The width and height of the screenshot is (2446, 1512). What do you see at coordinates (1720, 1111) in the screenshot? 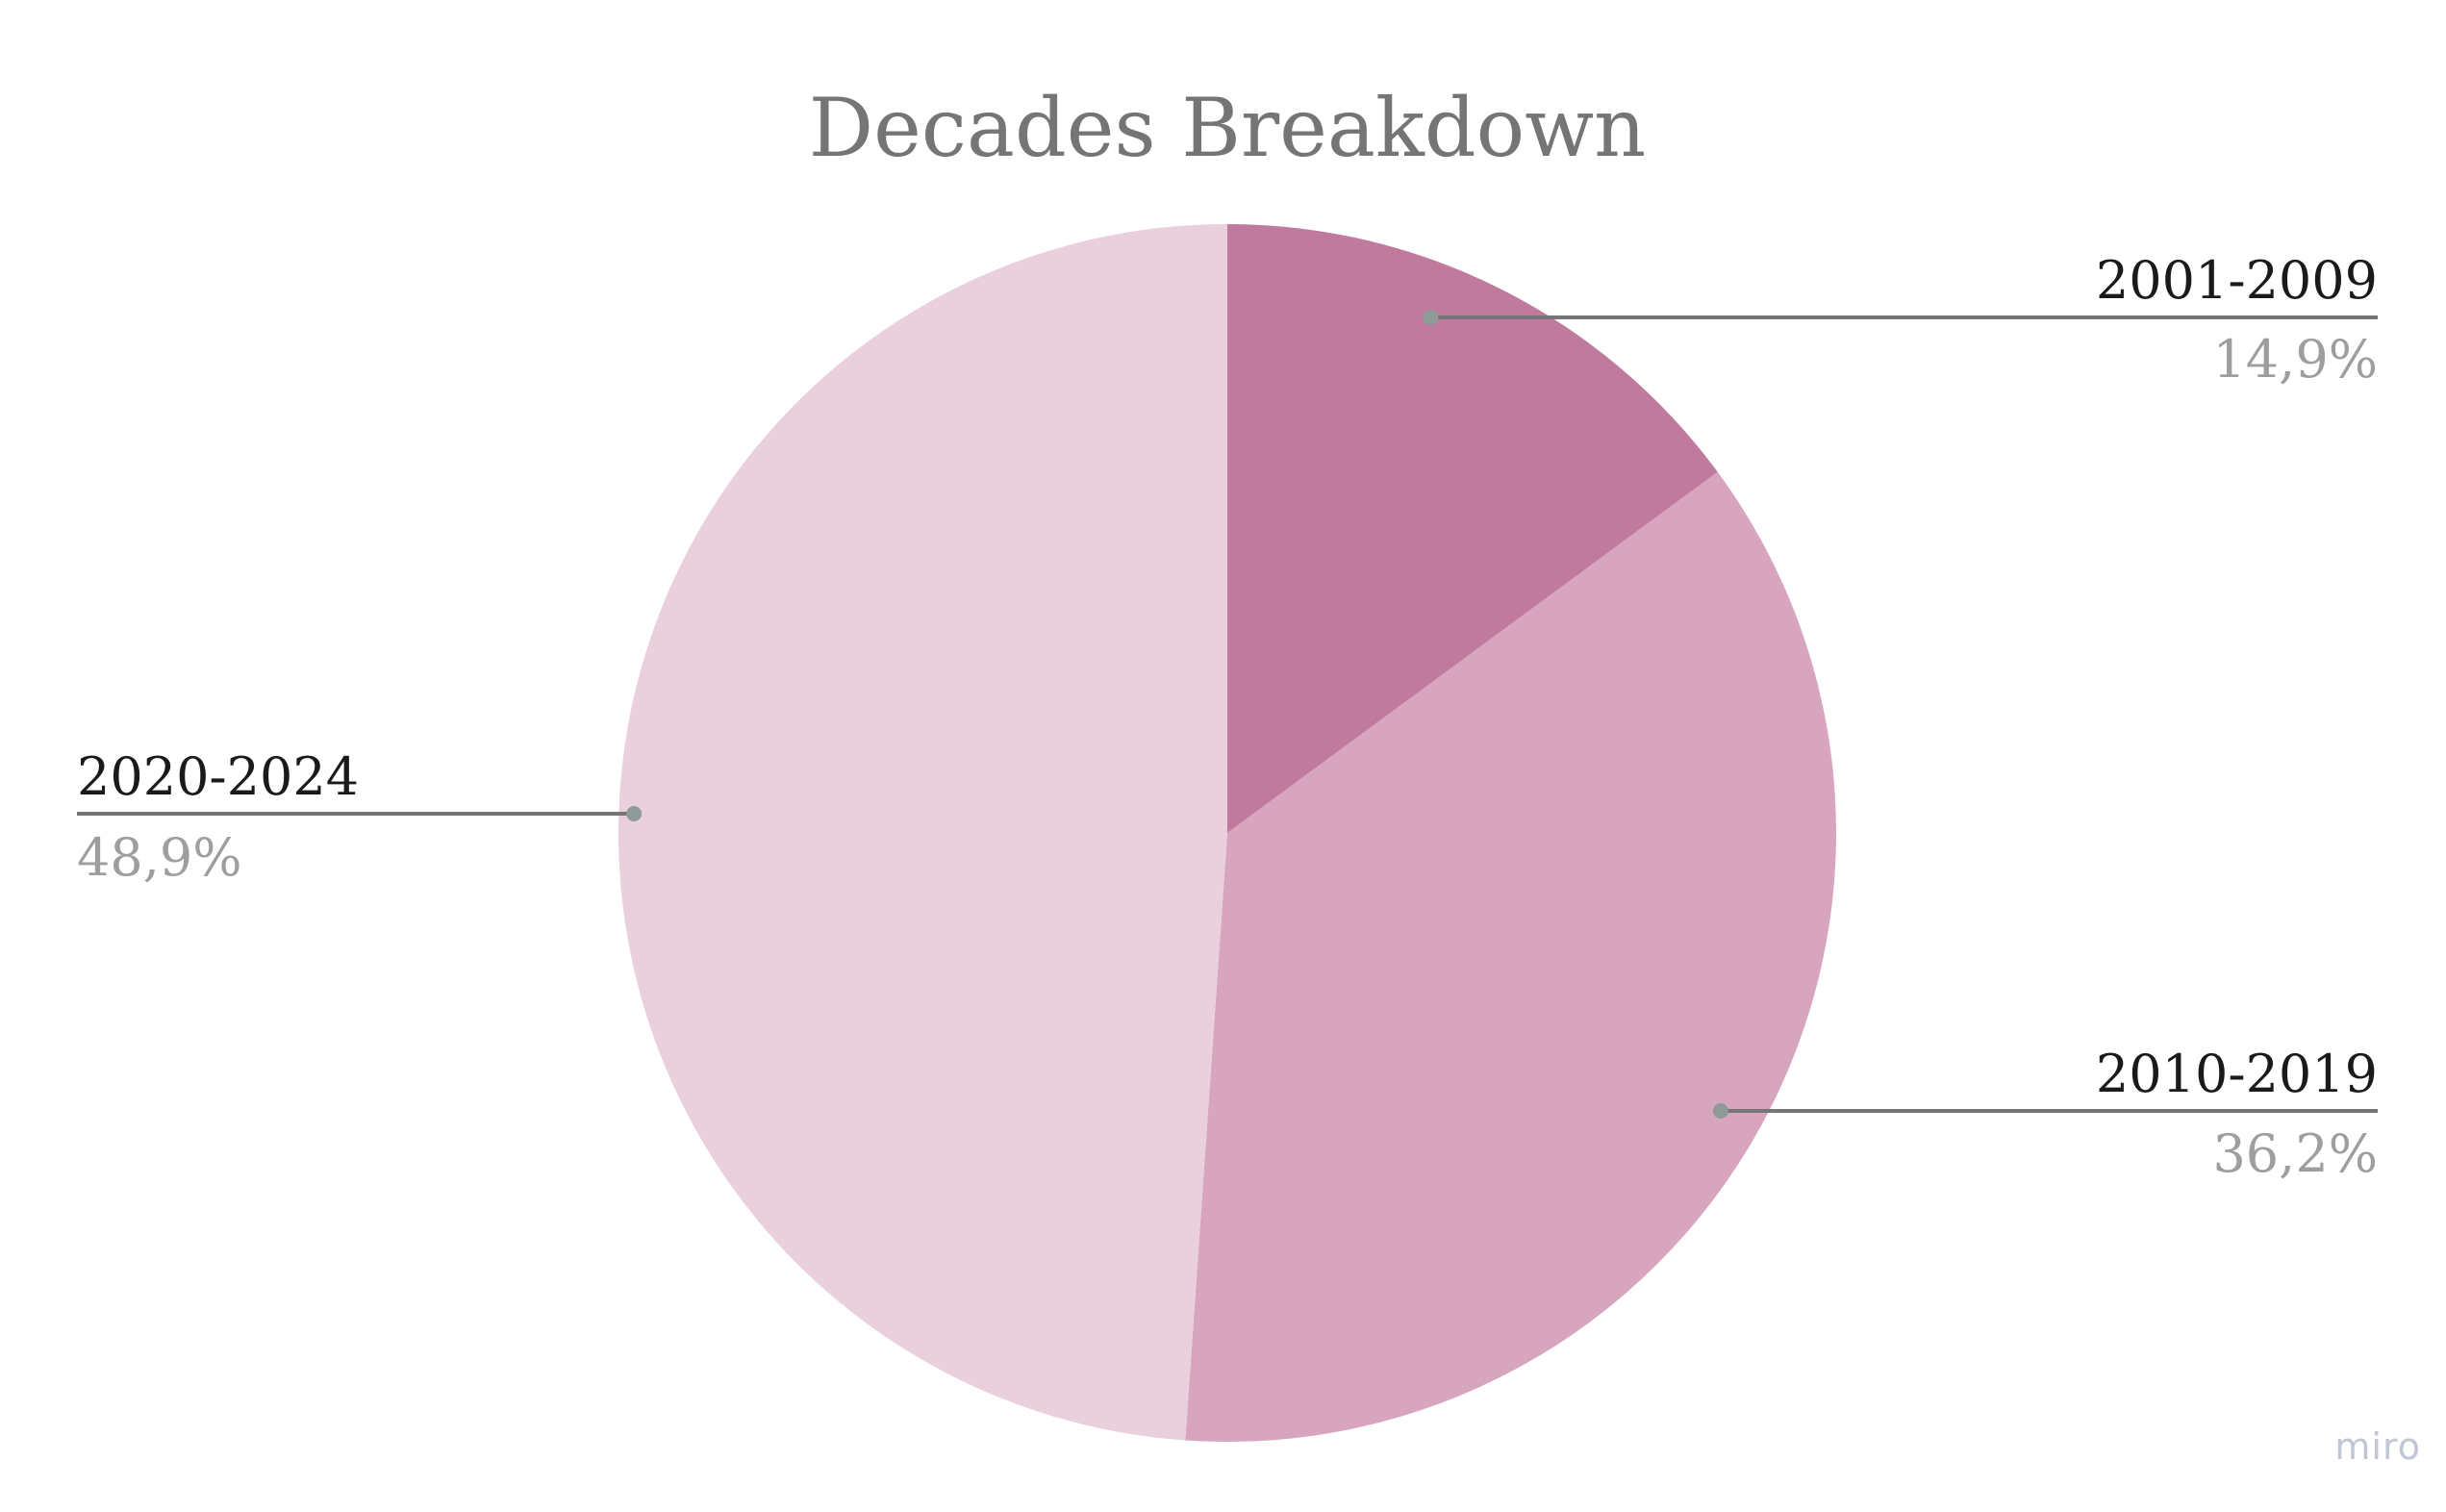
I see `leader-dot-2010-2019` at bounding box center [1720, 1111].